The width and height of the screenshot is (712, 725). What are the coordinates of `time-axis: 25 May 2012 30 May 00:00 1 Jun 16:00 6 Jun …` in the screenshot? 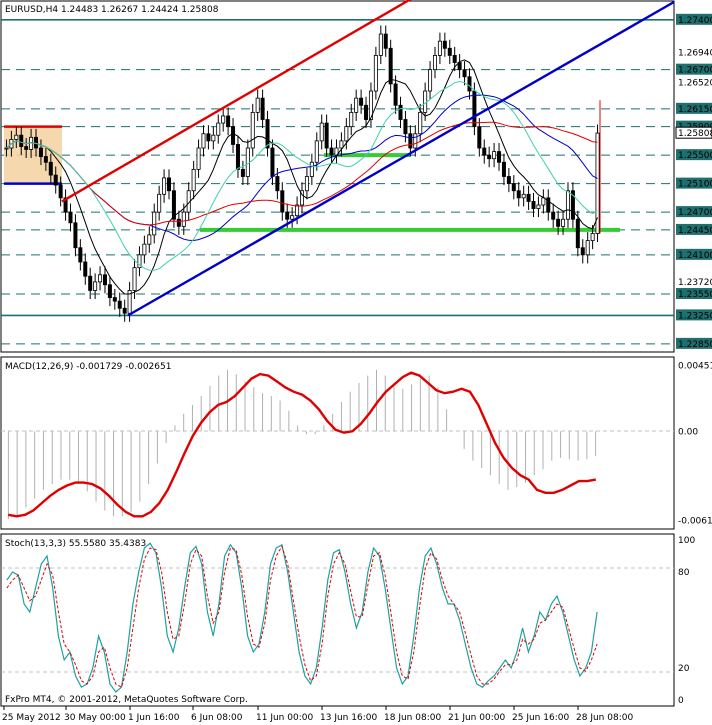 It's located at (317, 714).